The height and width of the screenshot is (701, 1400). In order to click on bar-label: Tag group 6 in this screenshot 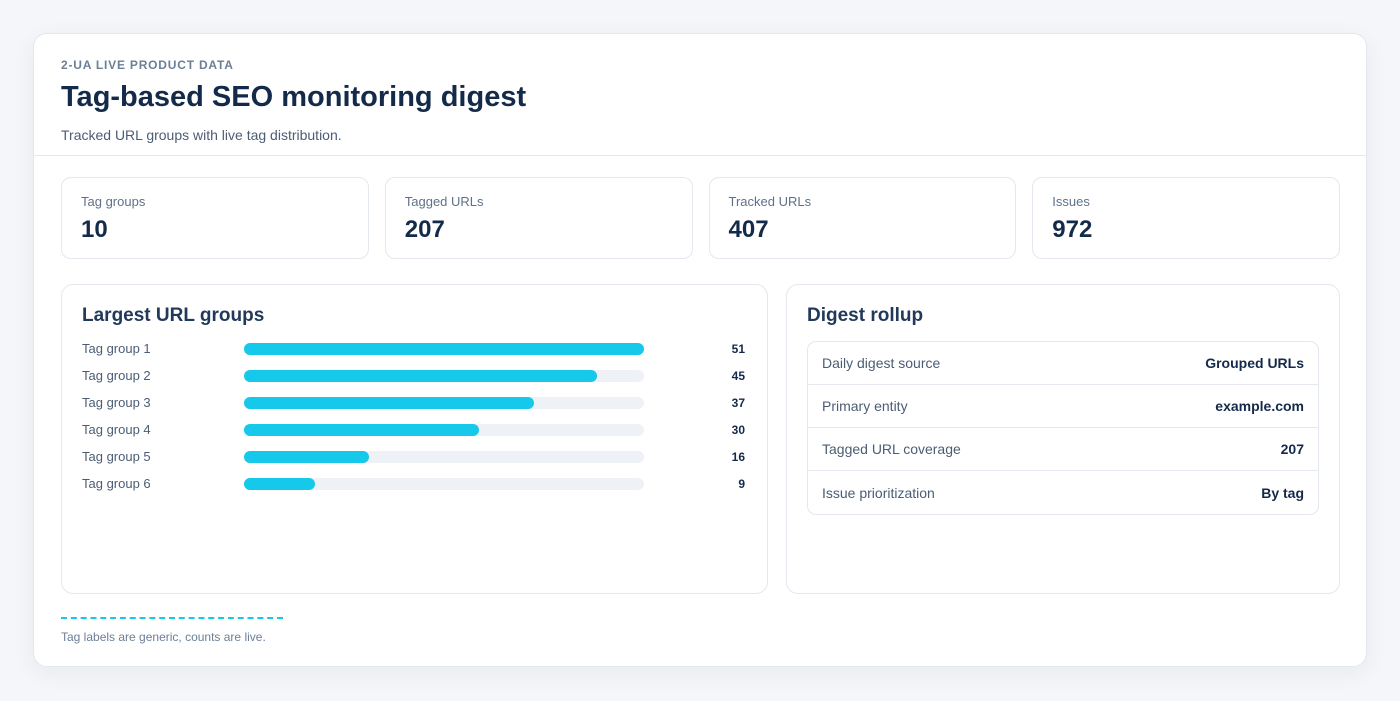, I will do `click(116, 483)`.